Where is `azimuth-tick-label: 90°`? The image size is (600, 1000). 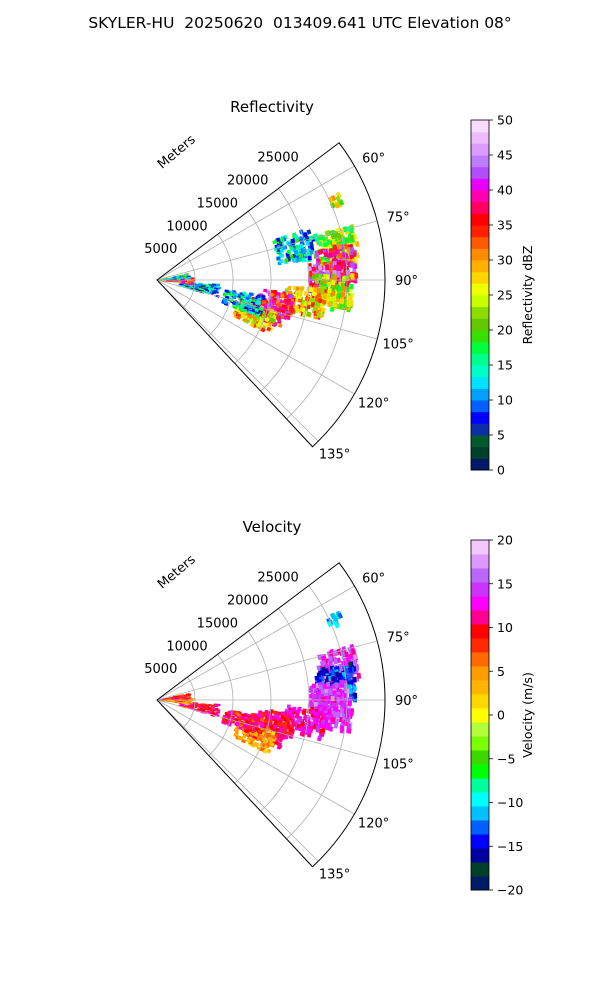
azimuth-tick-label: 90° is located at coordinates (406, 701).